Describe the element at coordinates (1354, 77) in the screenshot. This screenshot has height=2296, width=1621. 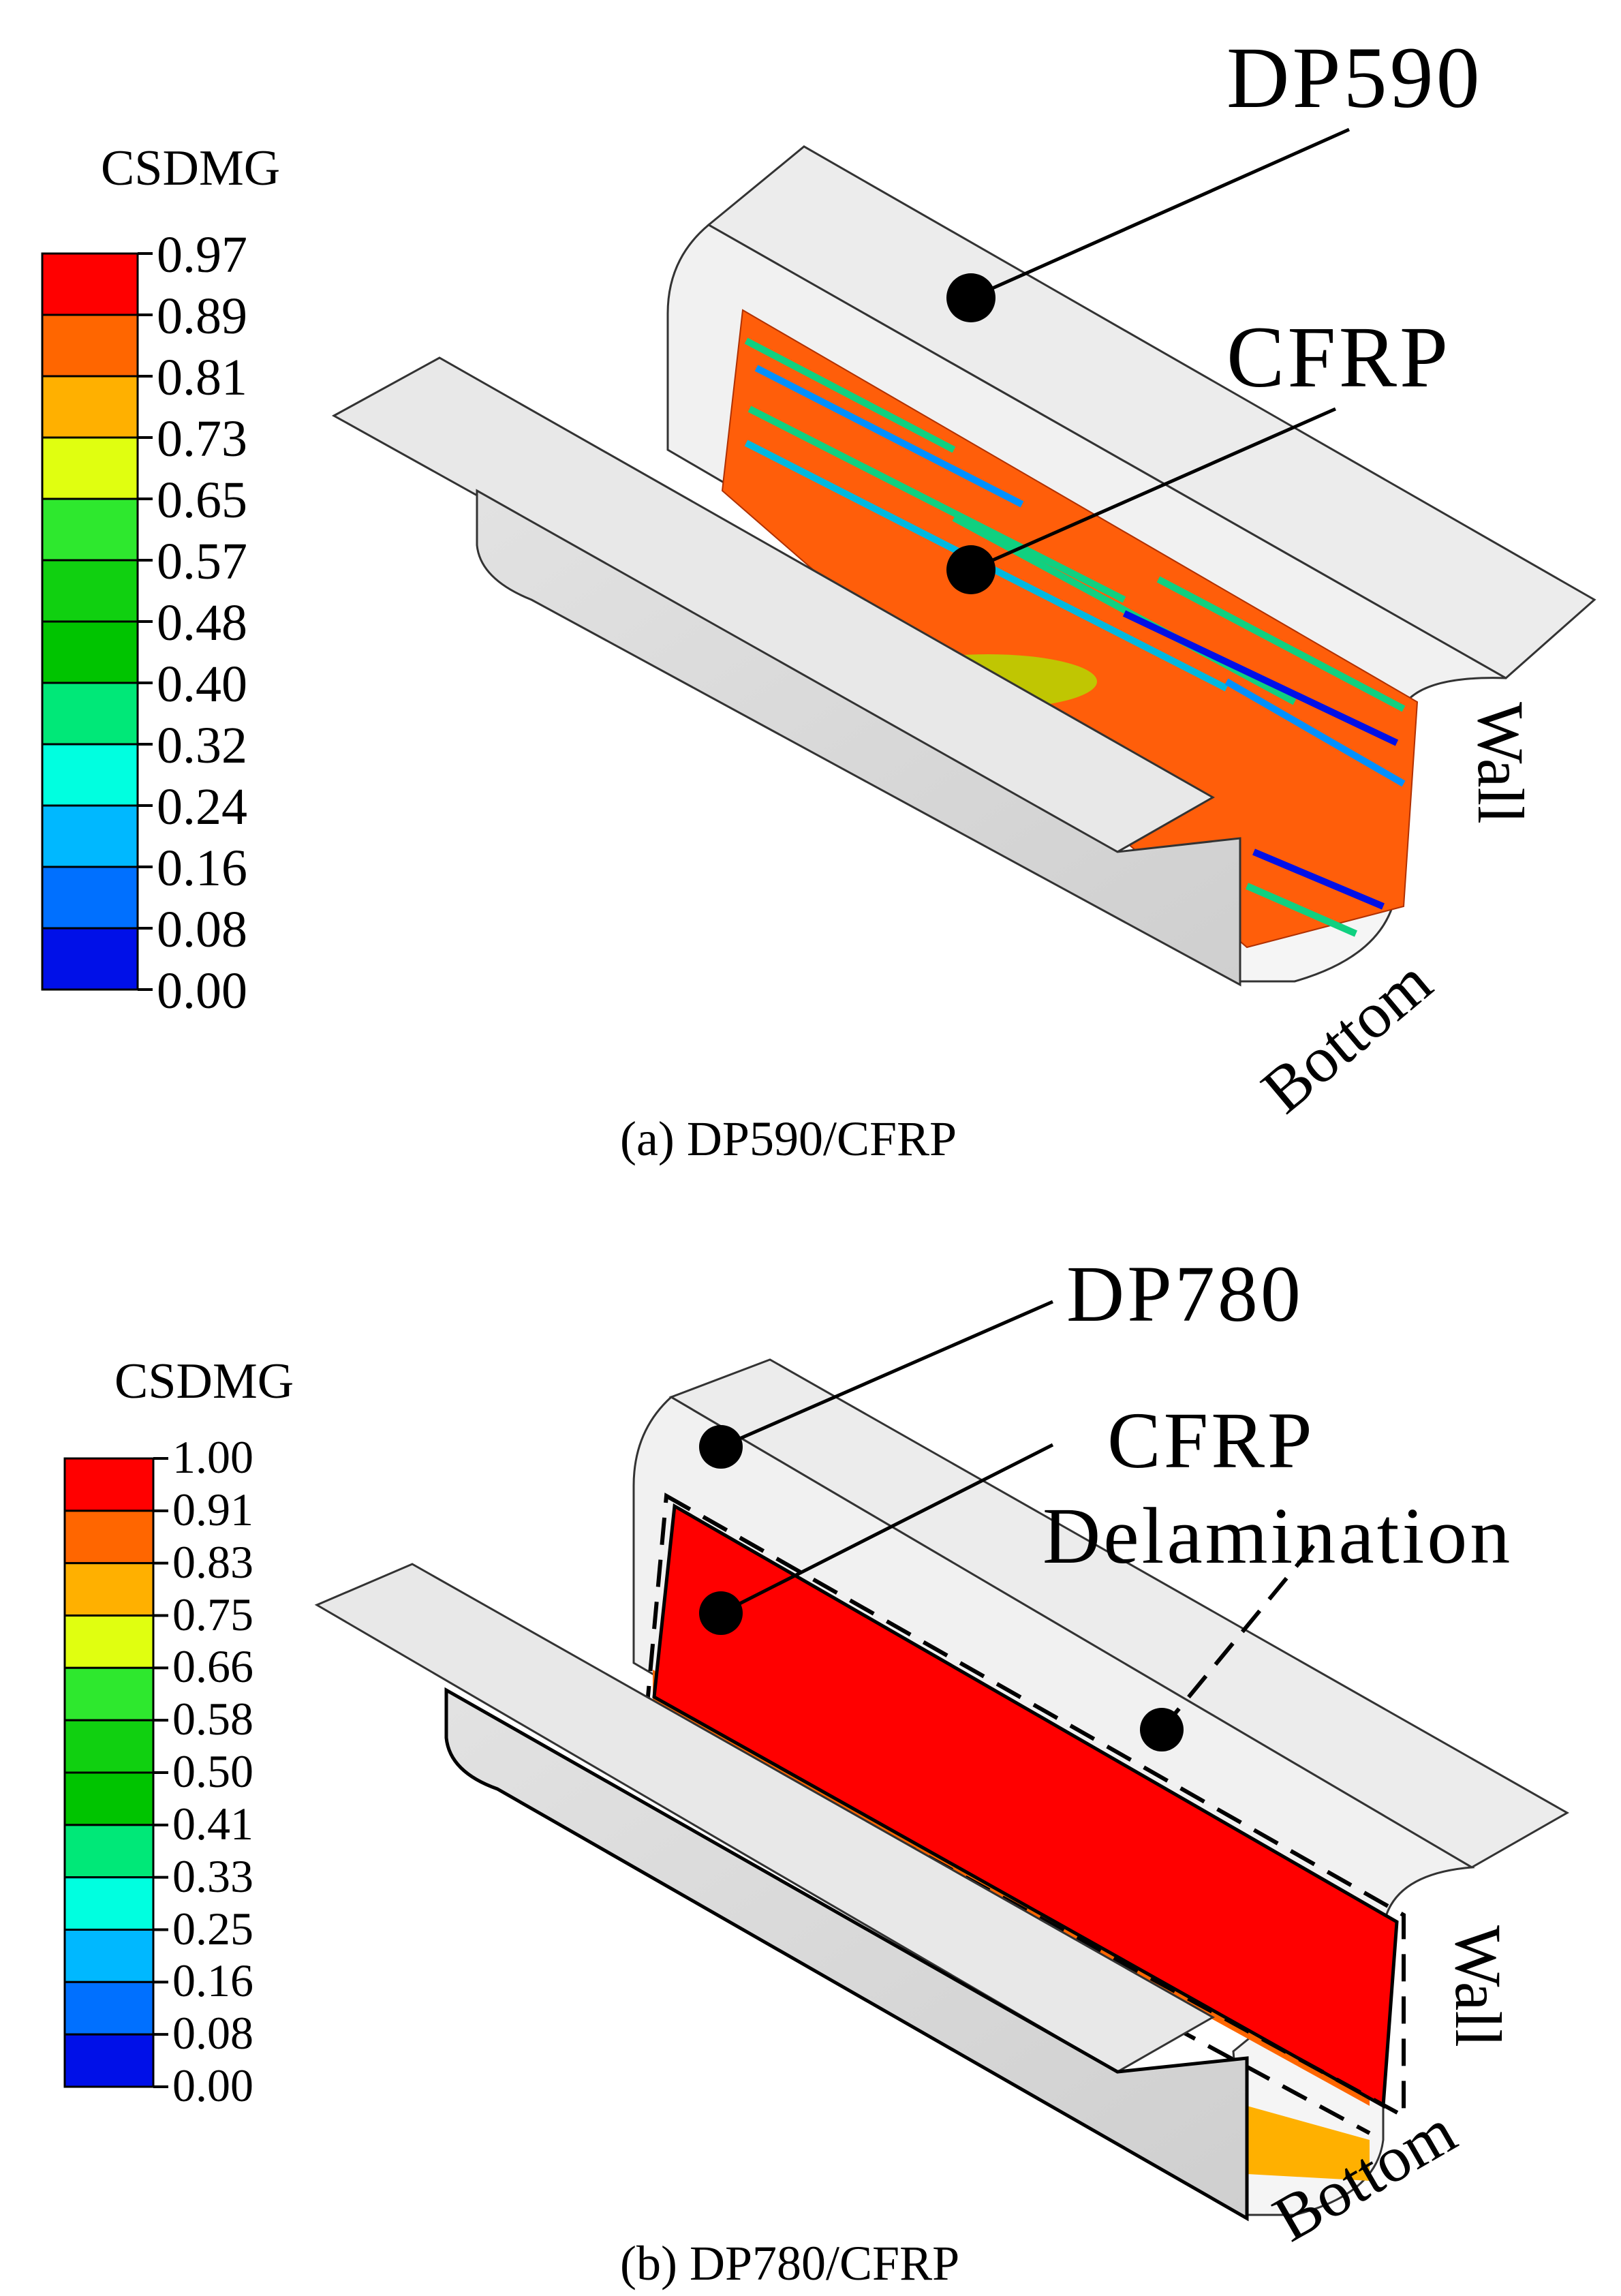
I see `steel-label: DP590` at that location.